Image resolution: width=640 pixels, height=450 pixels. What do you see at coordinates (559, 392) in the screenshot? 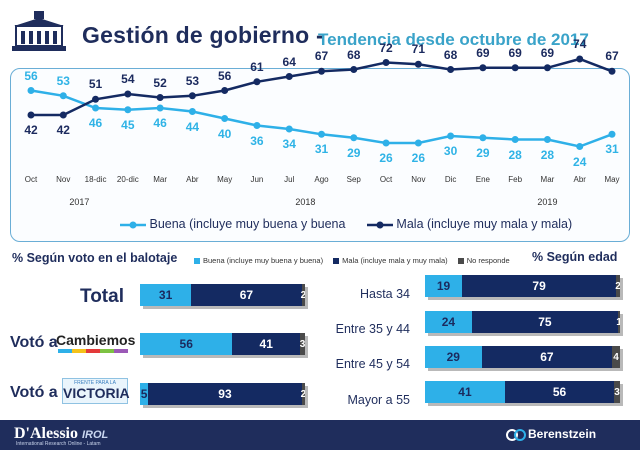
I see `edad-segment-m-3: 56` at bounding box center [559, 392].